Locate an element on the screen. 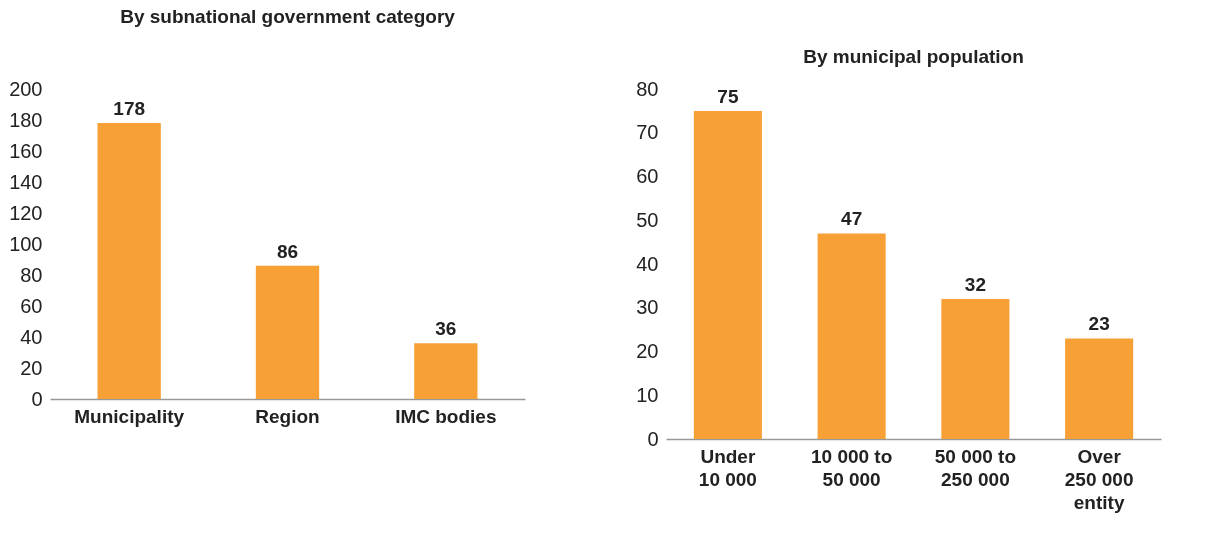  x-tick-label: 10 000 to 50 000 is located at coordinates (851, 467).